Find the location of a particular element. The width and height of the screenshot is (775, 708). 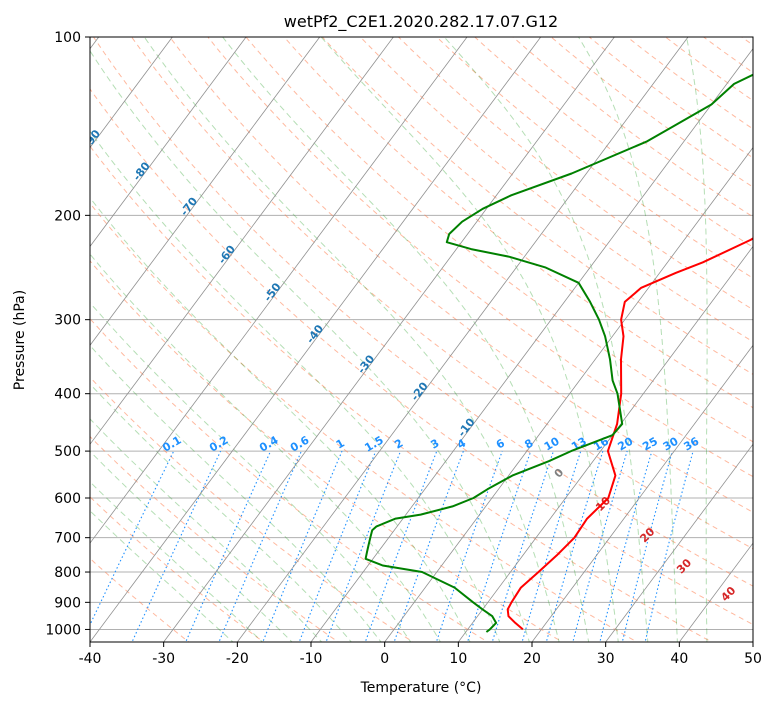

y-tick-label: 800 is located at coordinates (67, 573).